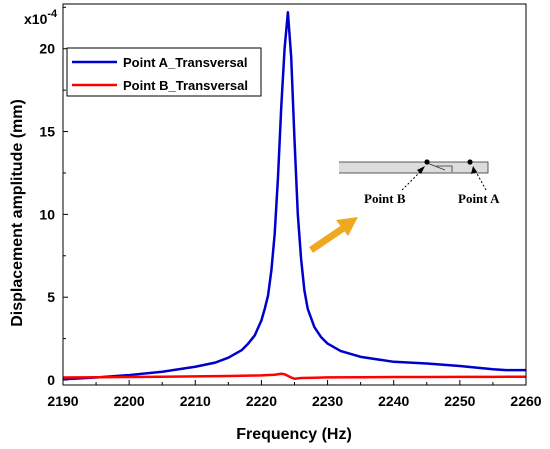  What do you see at coordinates (47, 214) in the screenshot?
I see `y-tick-label: 10` at bounding box center [47, 214].